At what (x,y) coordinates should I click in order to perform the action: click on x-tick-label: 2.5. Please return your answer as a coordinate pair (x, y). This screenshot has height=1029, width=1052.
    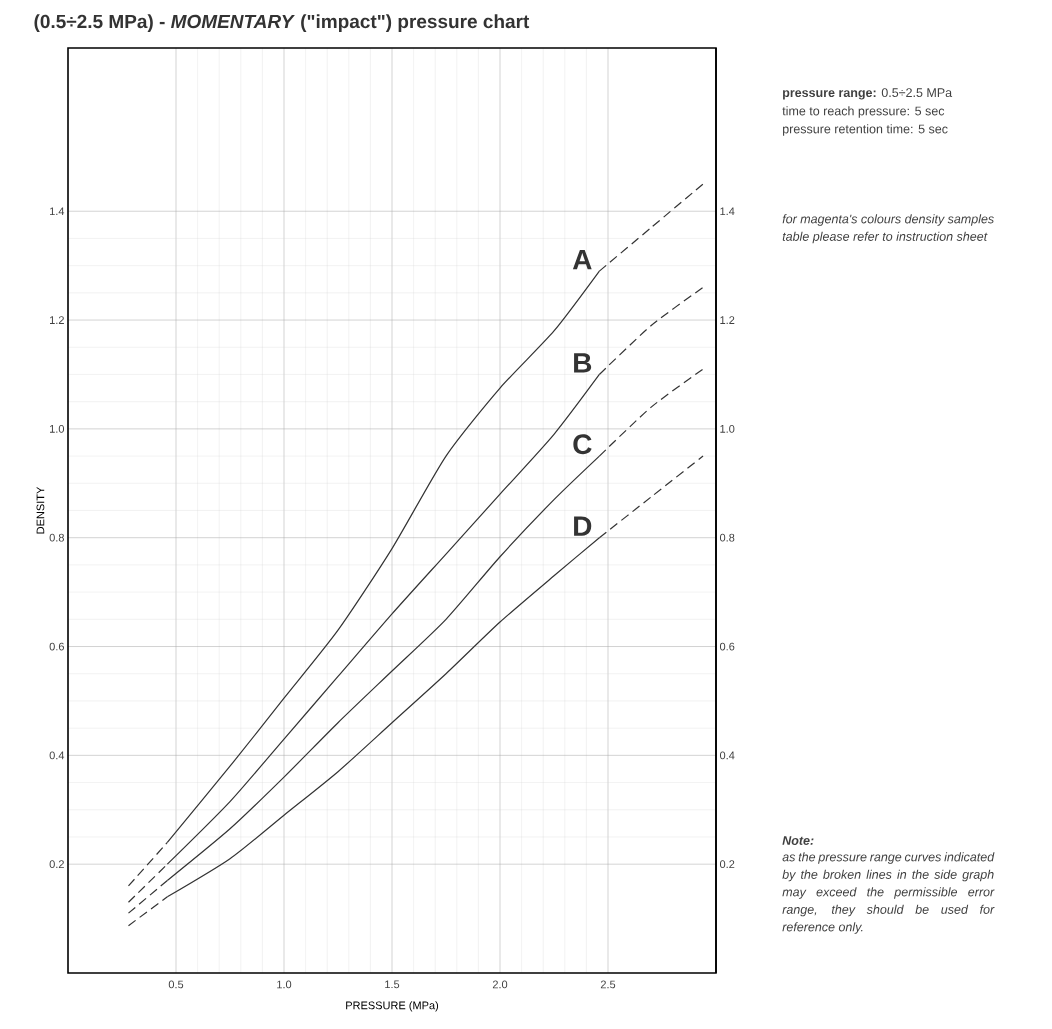
    Looking at the image, I should click on (608, 984).